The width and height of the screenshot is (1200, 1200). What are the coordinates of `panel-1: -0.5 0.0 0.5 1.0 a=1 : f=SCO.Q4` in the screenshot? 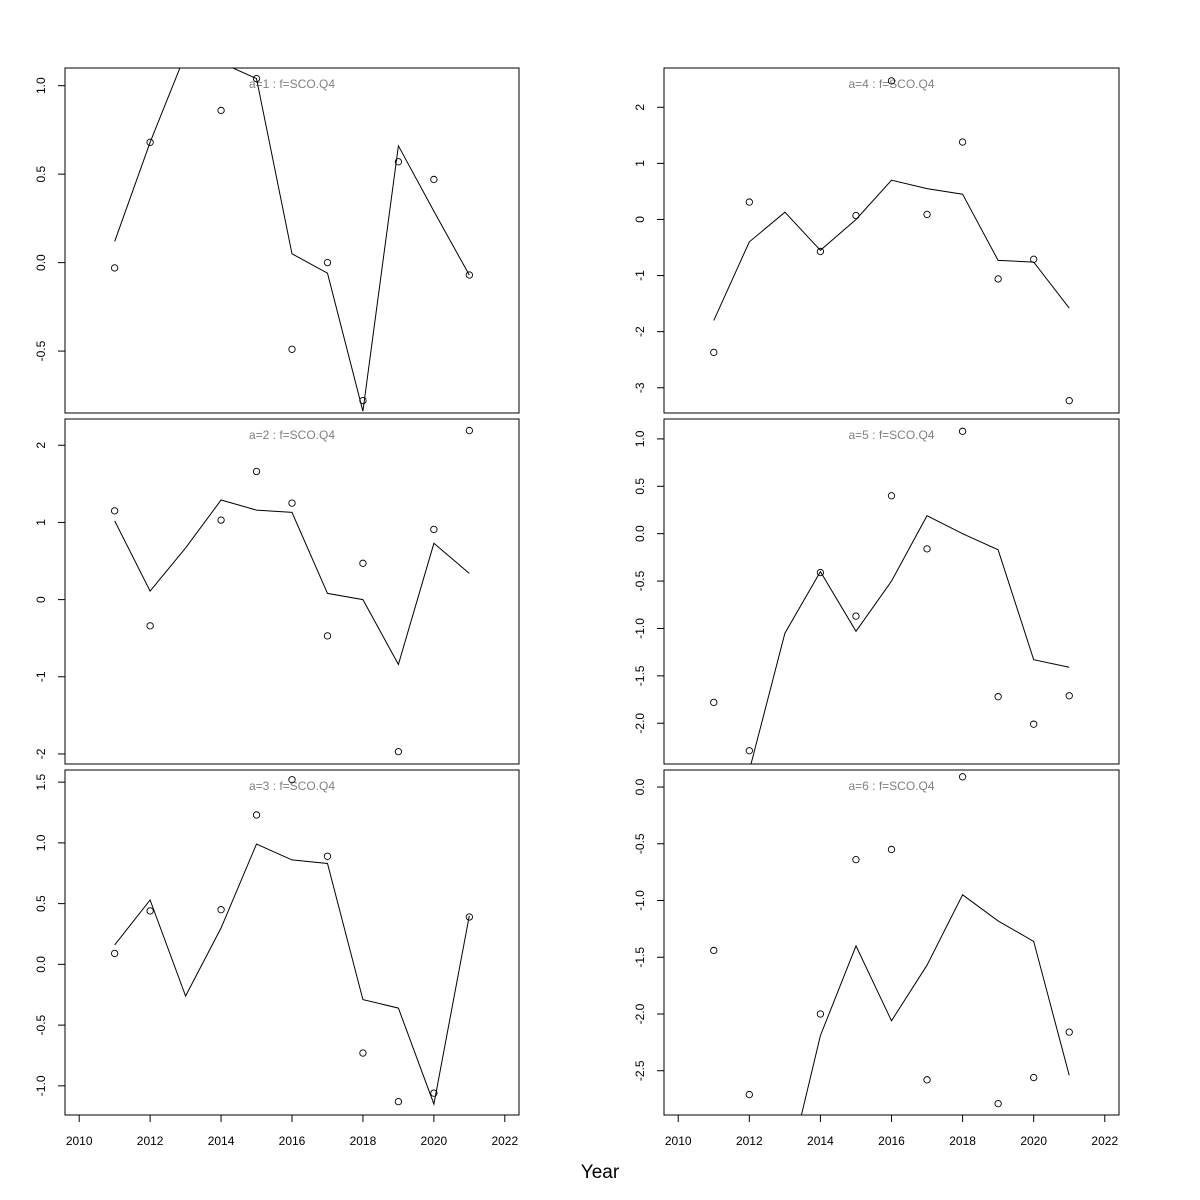 It's located at (277, 240).